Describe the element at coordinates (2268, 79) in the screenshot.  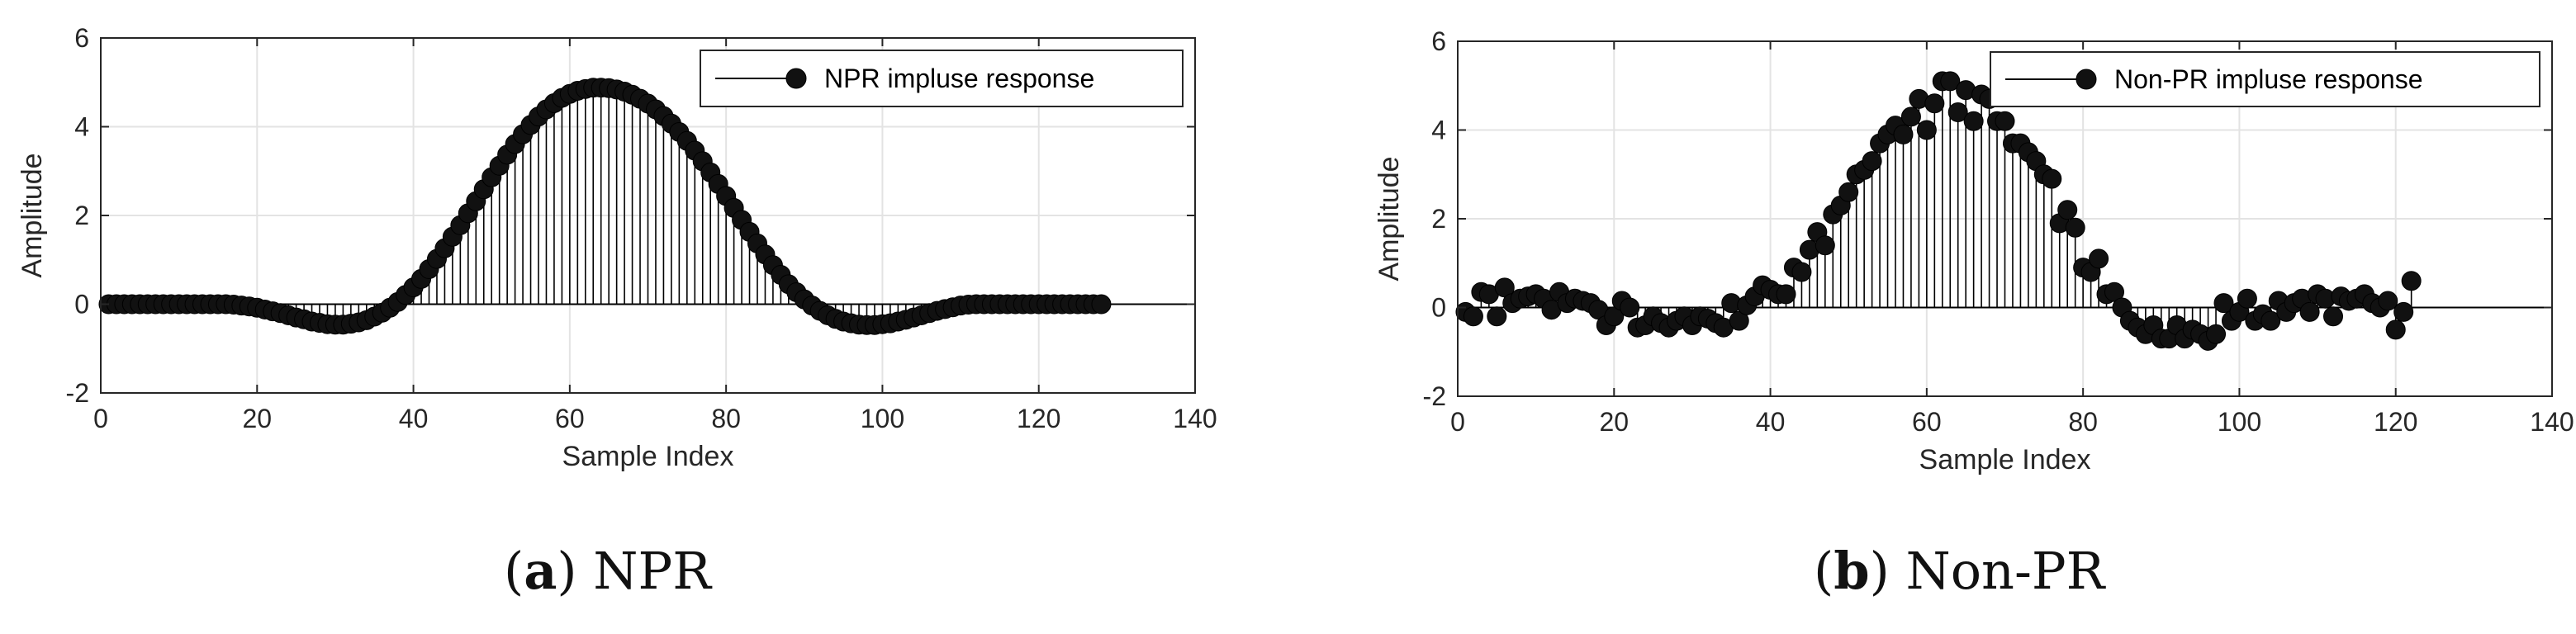
I see `legend-label: Non-PR impluse response` at that location.